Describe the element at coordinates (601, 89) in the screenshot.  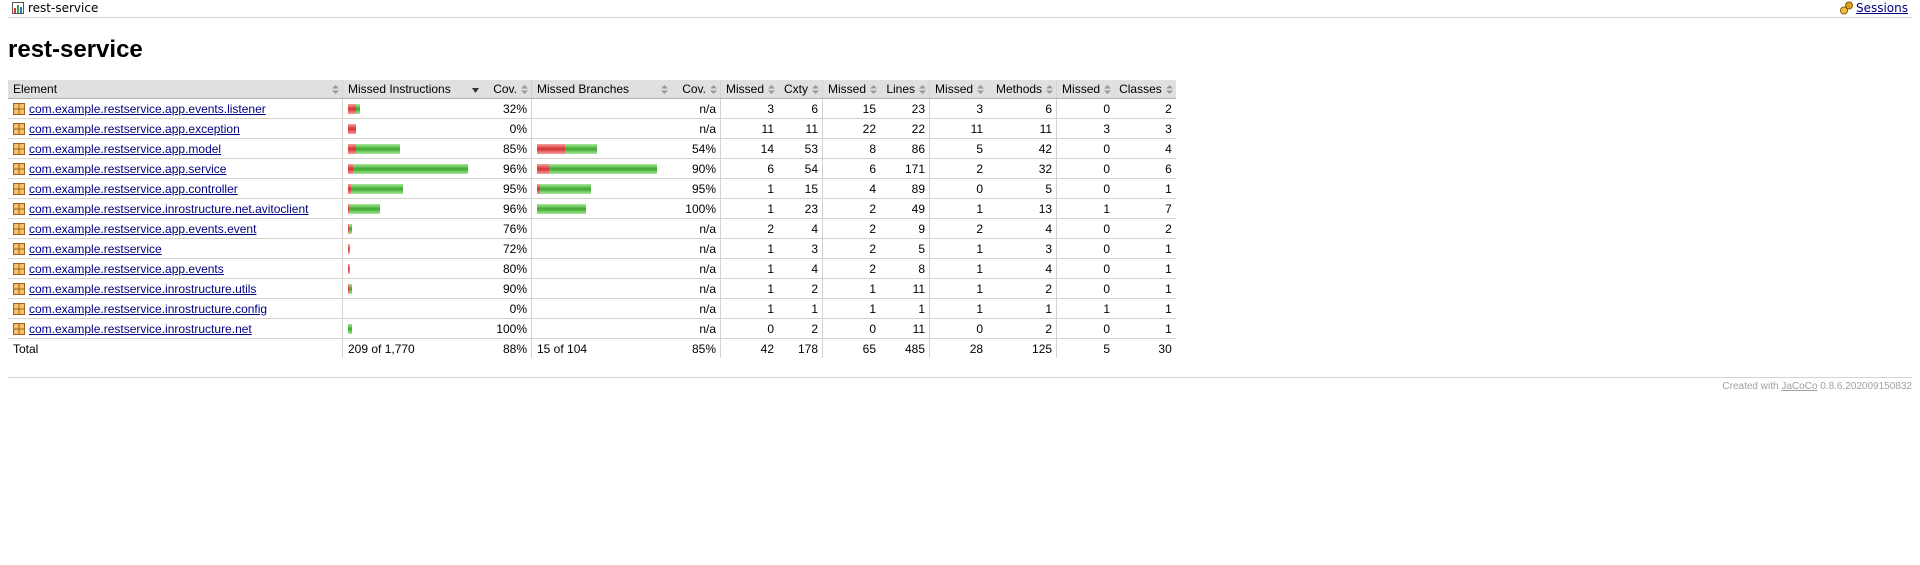
I see `header-missed-branches: Missed Branches` at that location.